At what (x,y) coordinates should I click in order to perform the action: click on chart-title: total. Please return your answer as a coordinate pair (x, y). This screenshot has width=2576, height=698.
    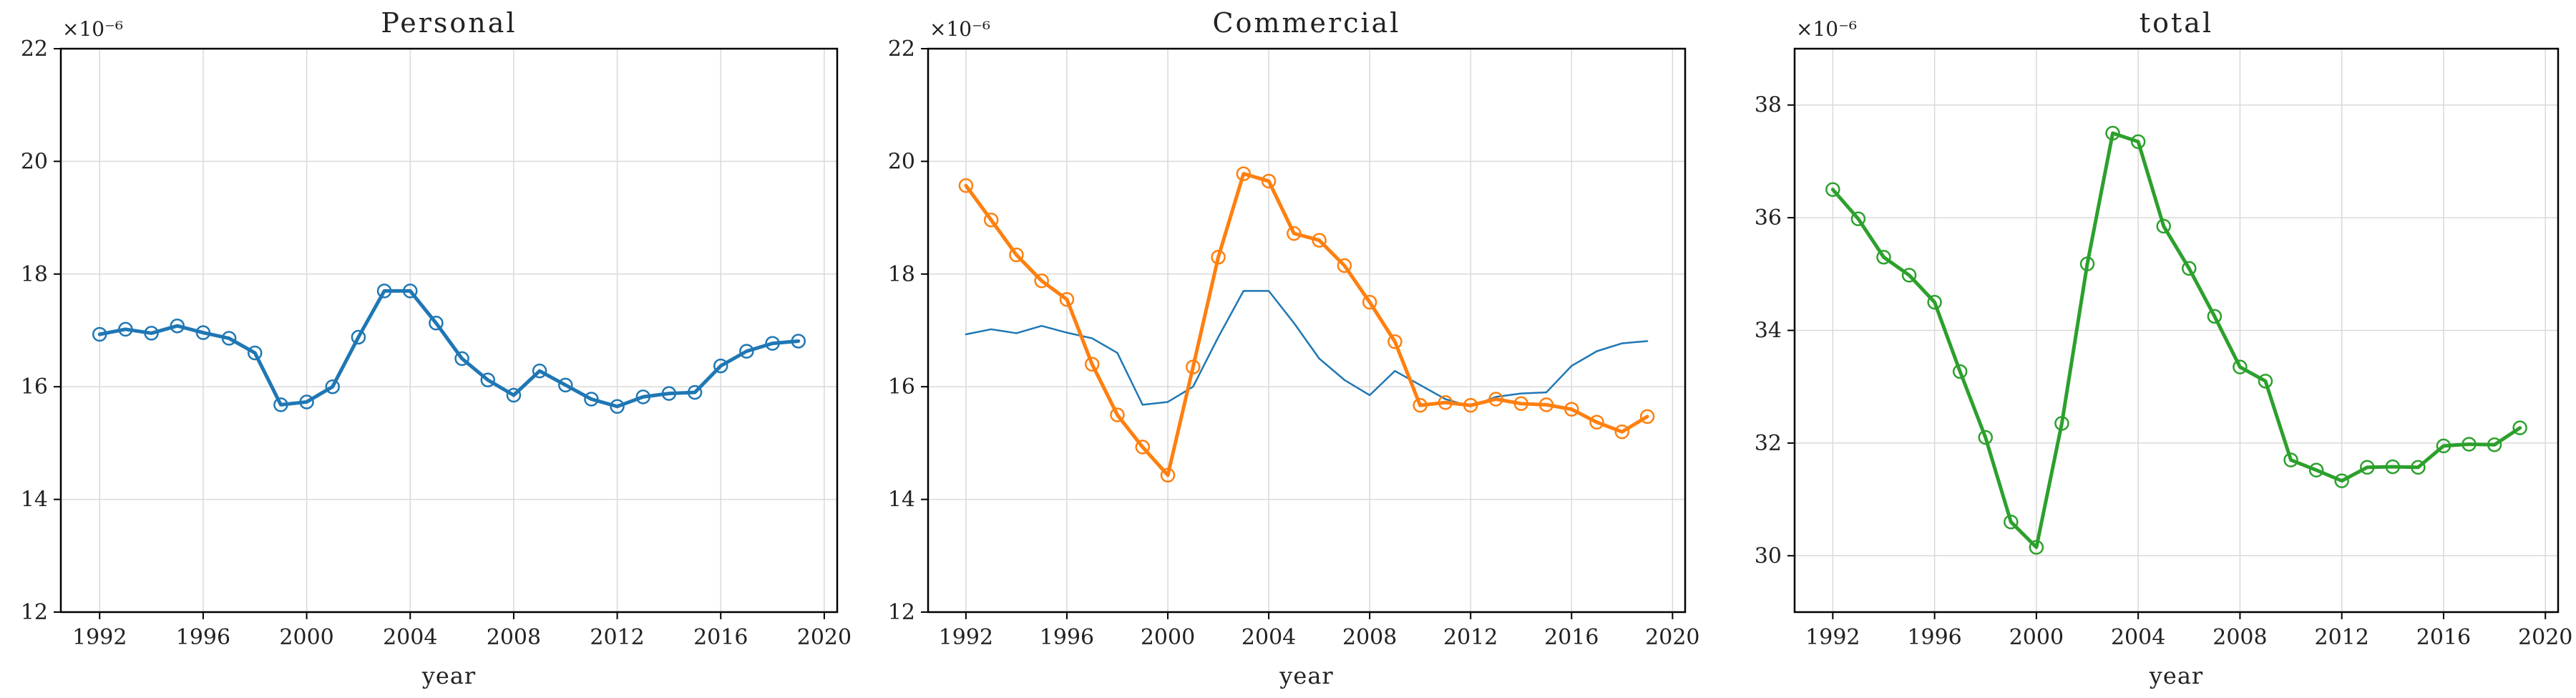
    Looking at the image, I should click on (2176, 23).